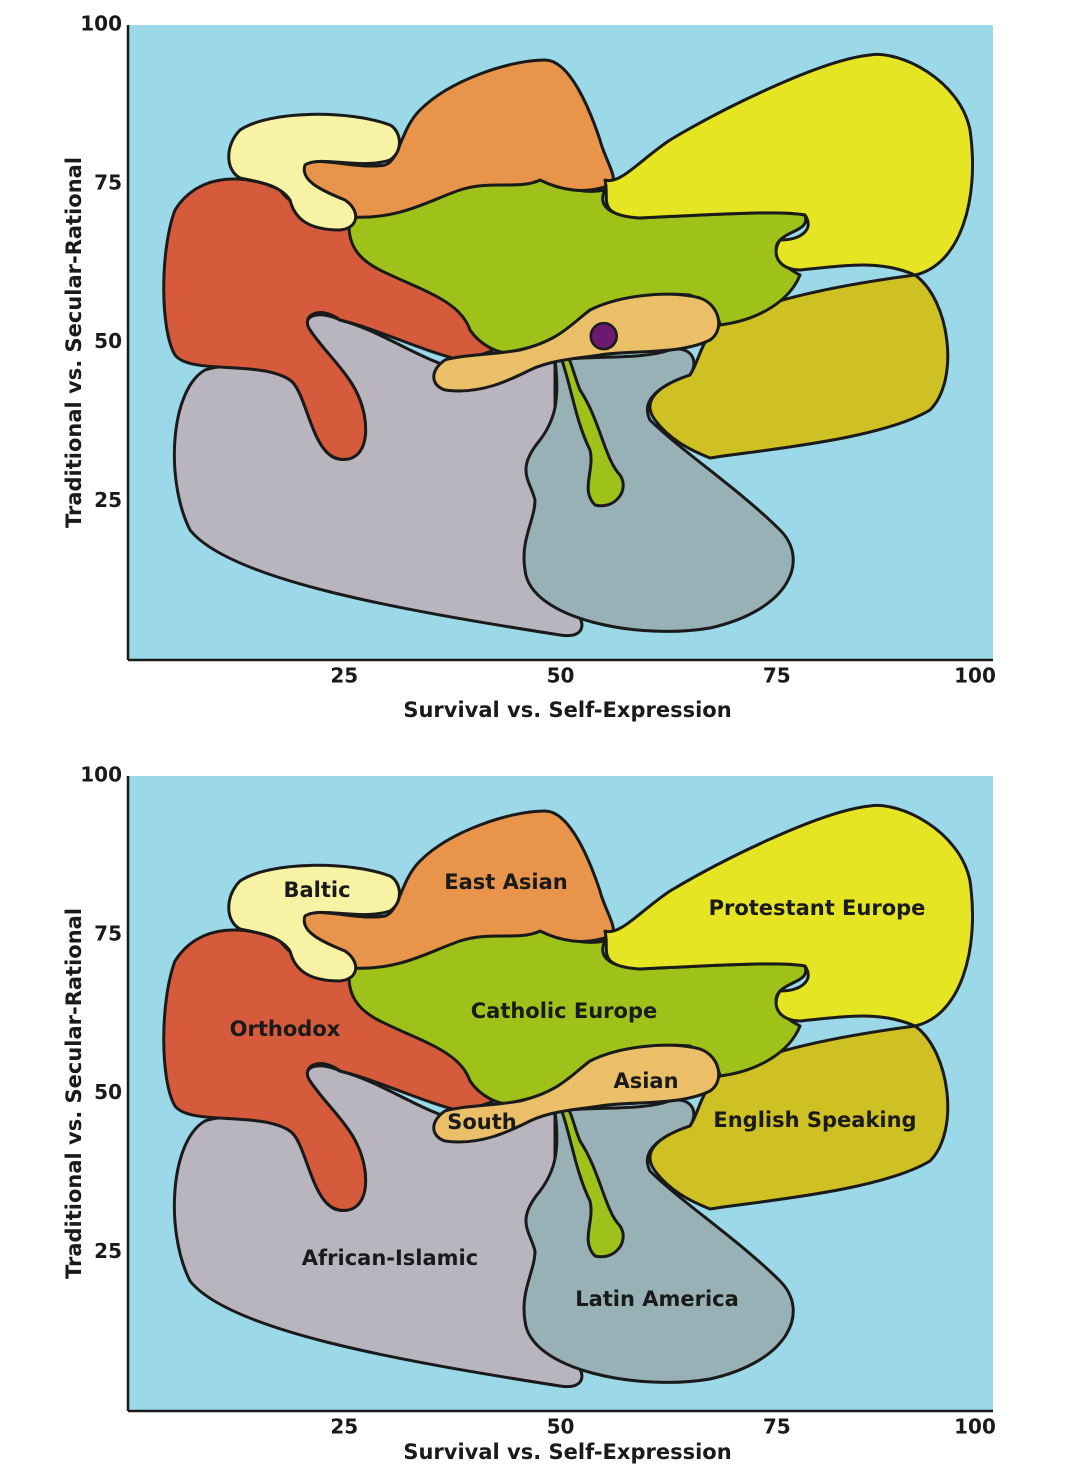 Image resolution: width=1080 pixels, height=1465 pixels. What do you see at coordinates (817, 908) in the screenshot?
I see `region-label: Protestant Europe` at bounding box center [817, 908].